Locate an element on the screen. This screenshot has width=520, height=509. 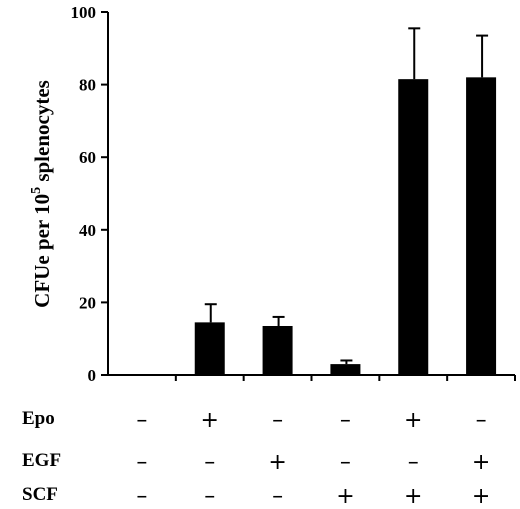
y-tick-label: 100 is located at coordinates (84, 12).